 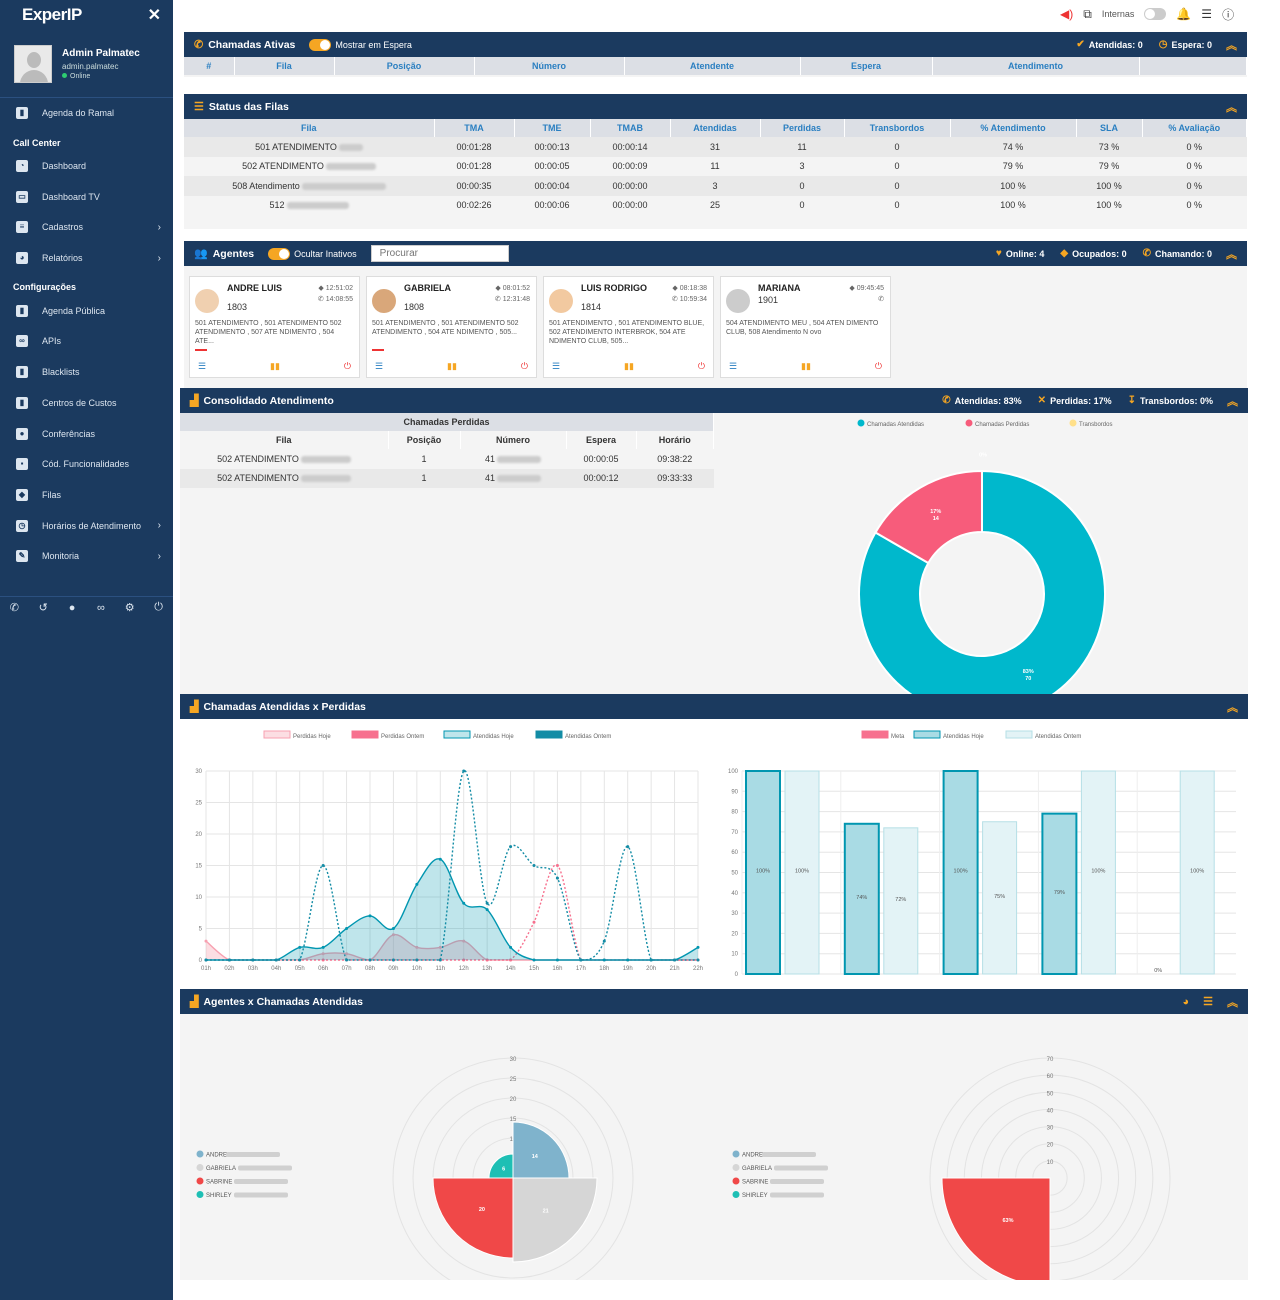 I want to click on legend-label: Chamadas Perdidas, so click(x=1002, y=425).